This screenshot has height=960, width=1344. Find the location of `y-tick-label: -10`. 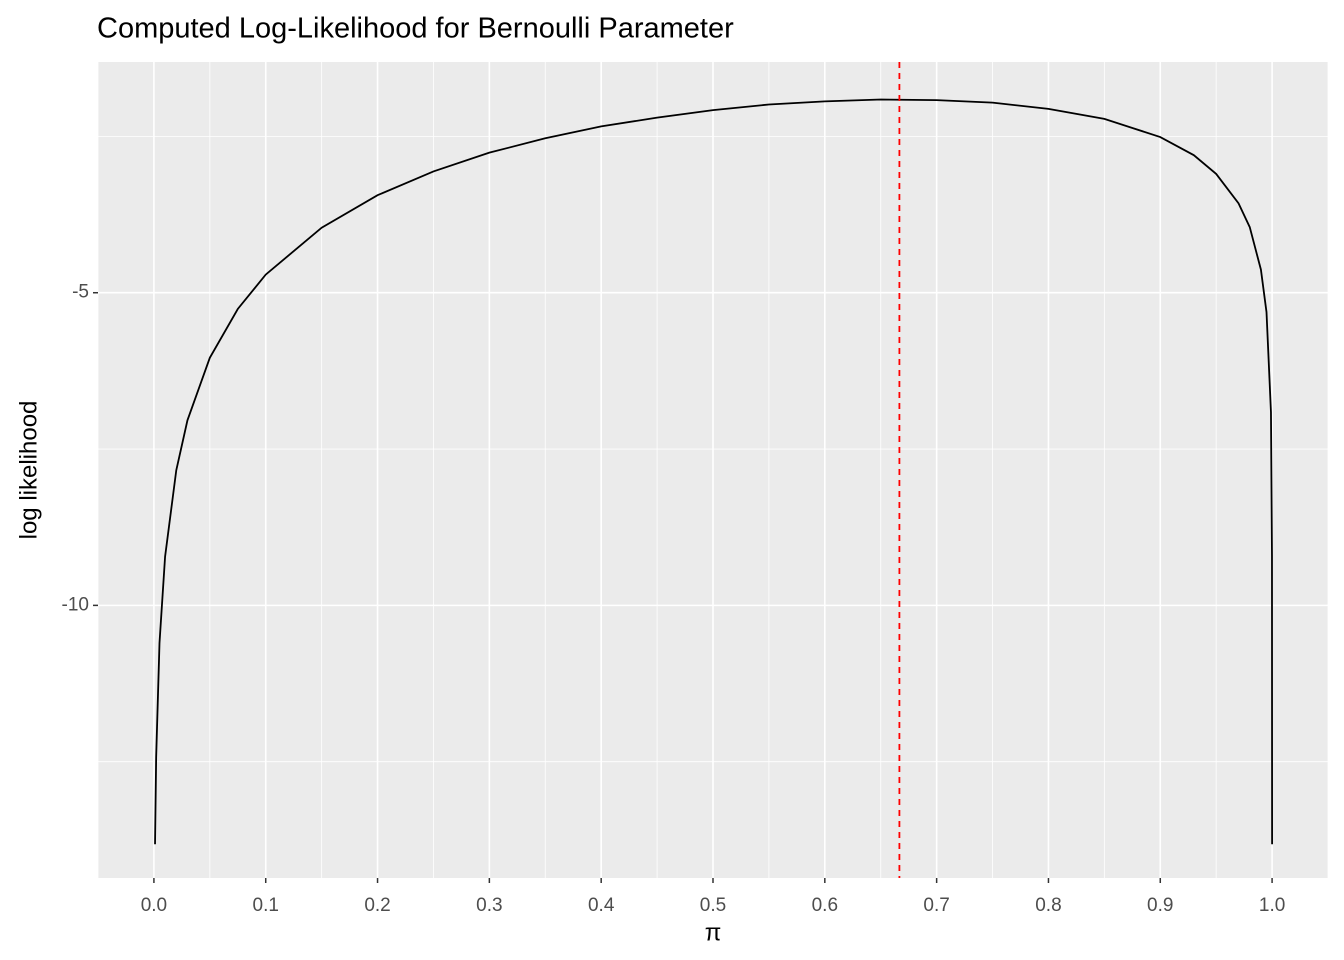

y-tick-label: -10 is located at coordinates (75, 604).